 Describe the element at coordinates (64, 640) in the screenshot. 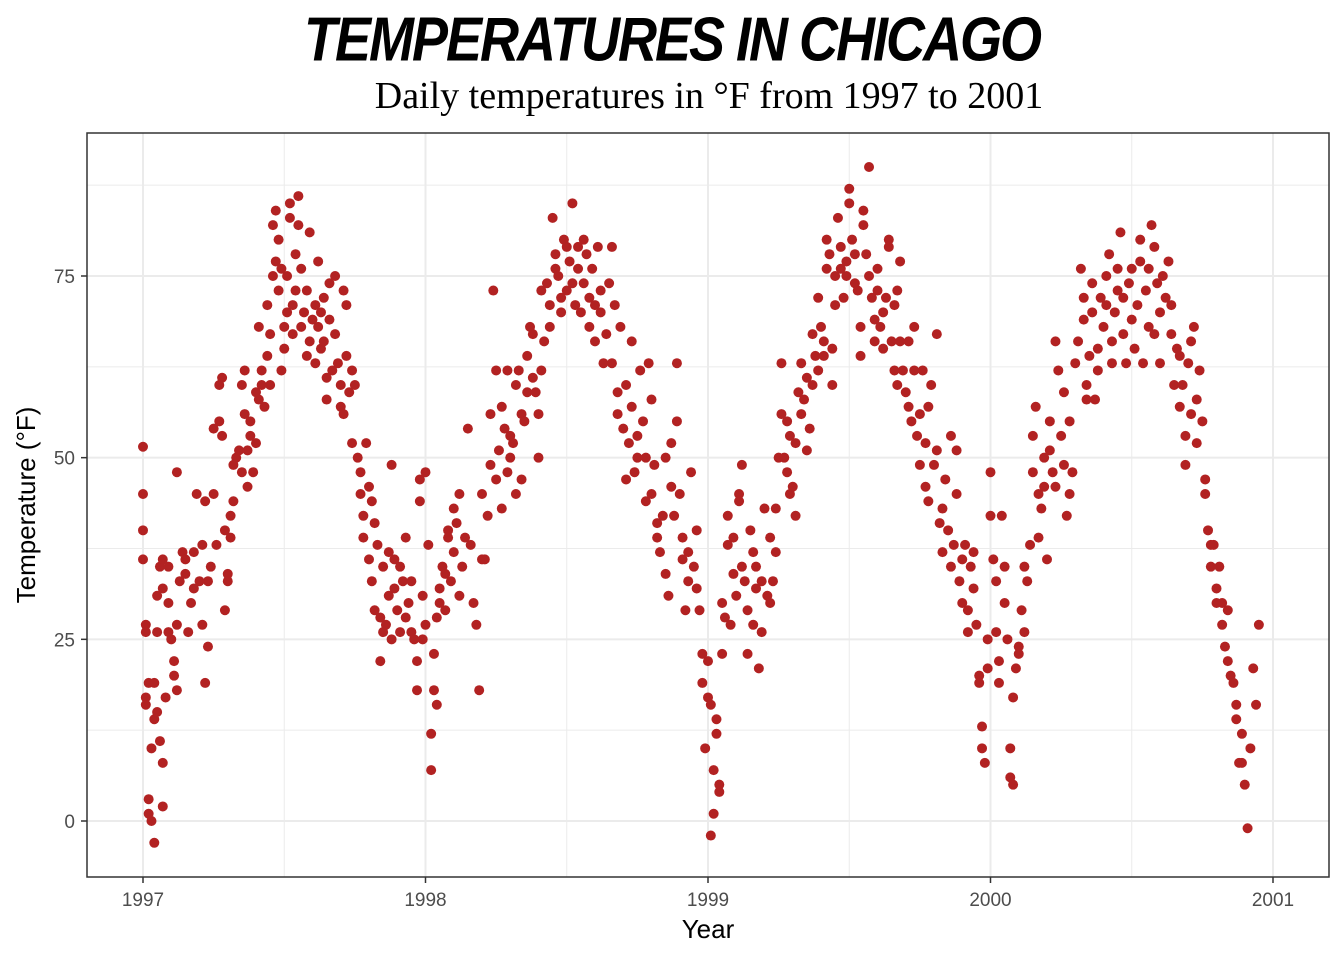

I see `y-tick-label: 25` at that location.